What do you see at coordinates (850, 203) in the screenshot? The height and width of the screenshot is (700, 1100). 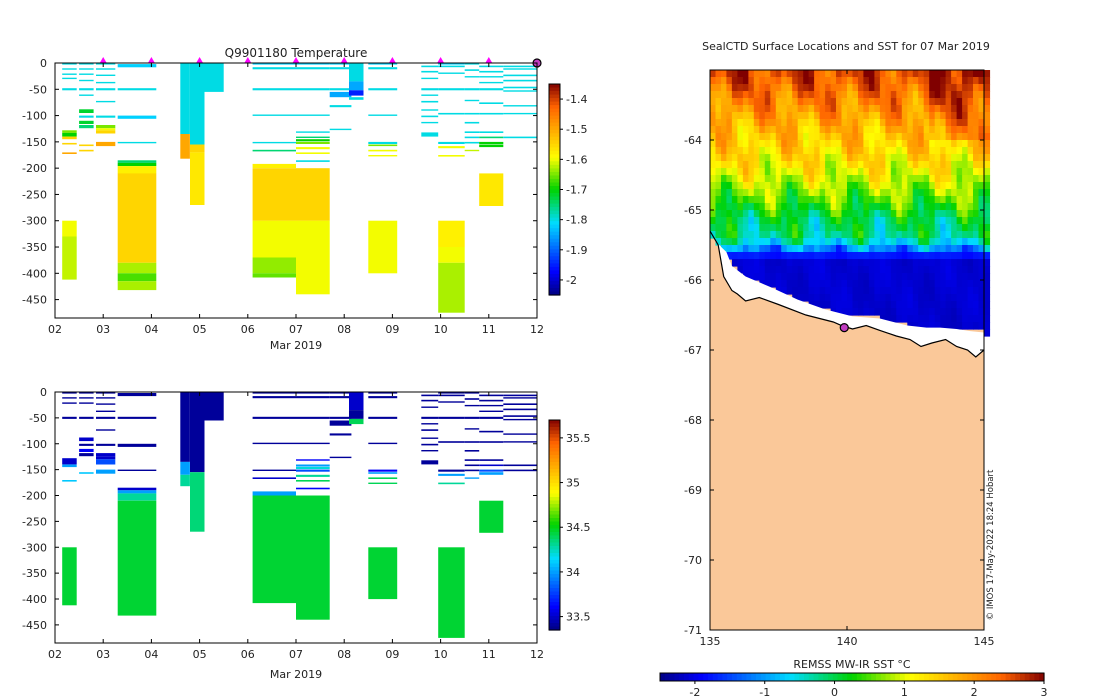 I see `map-sst-field` at bounding box center [850, 203].